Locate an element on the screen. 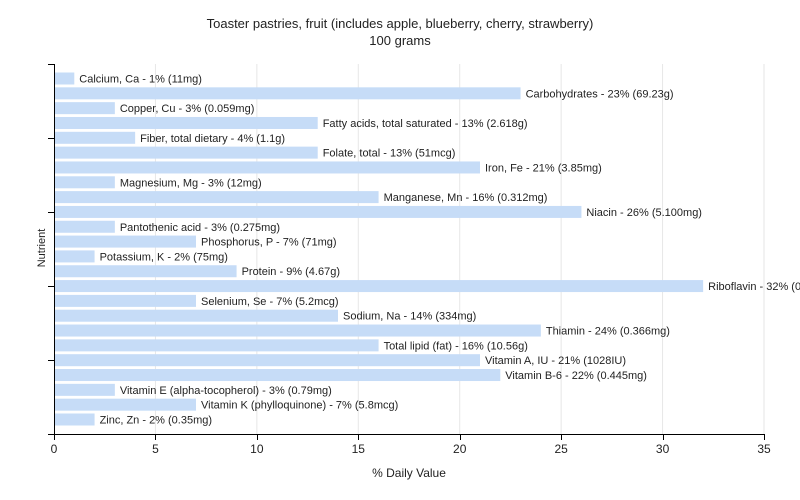 Image resolution: width=800 pixels, height=500 pixels. bar-label: Sodium, Na - 14% (334mg) is located at coordinates (409, 317).